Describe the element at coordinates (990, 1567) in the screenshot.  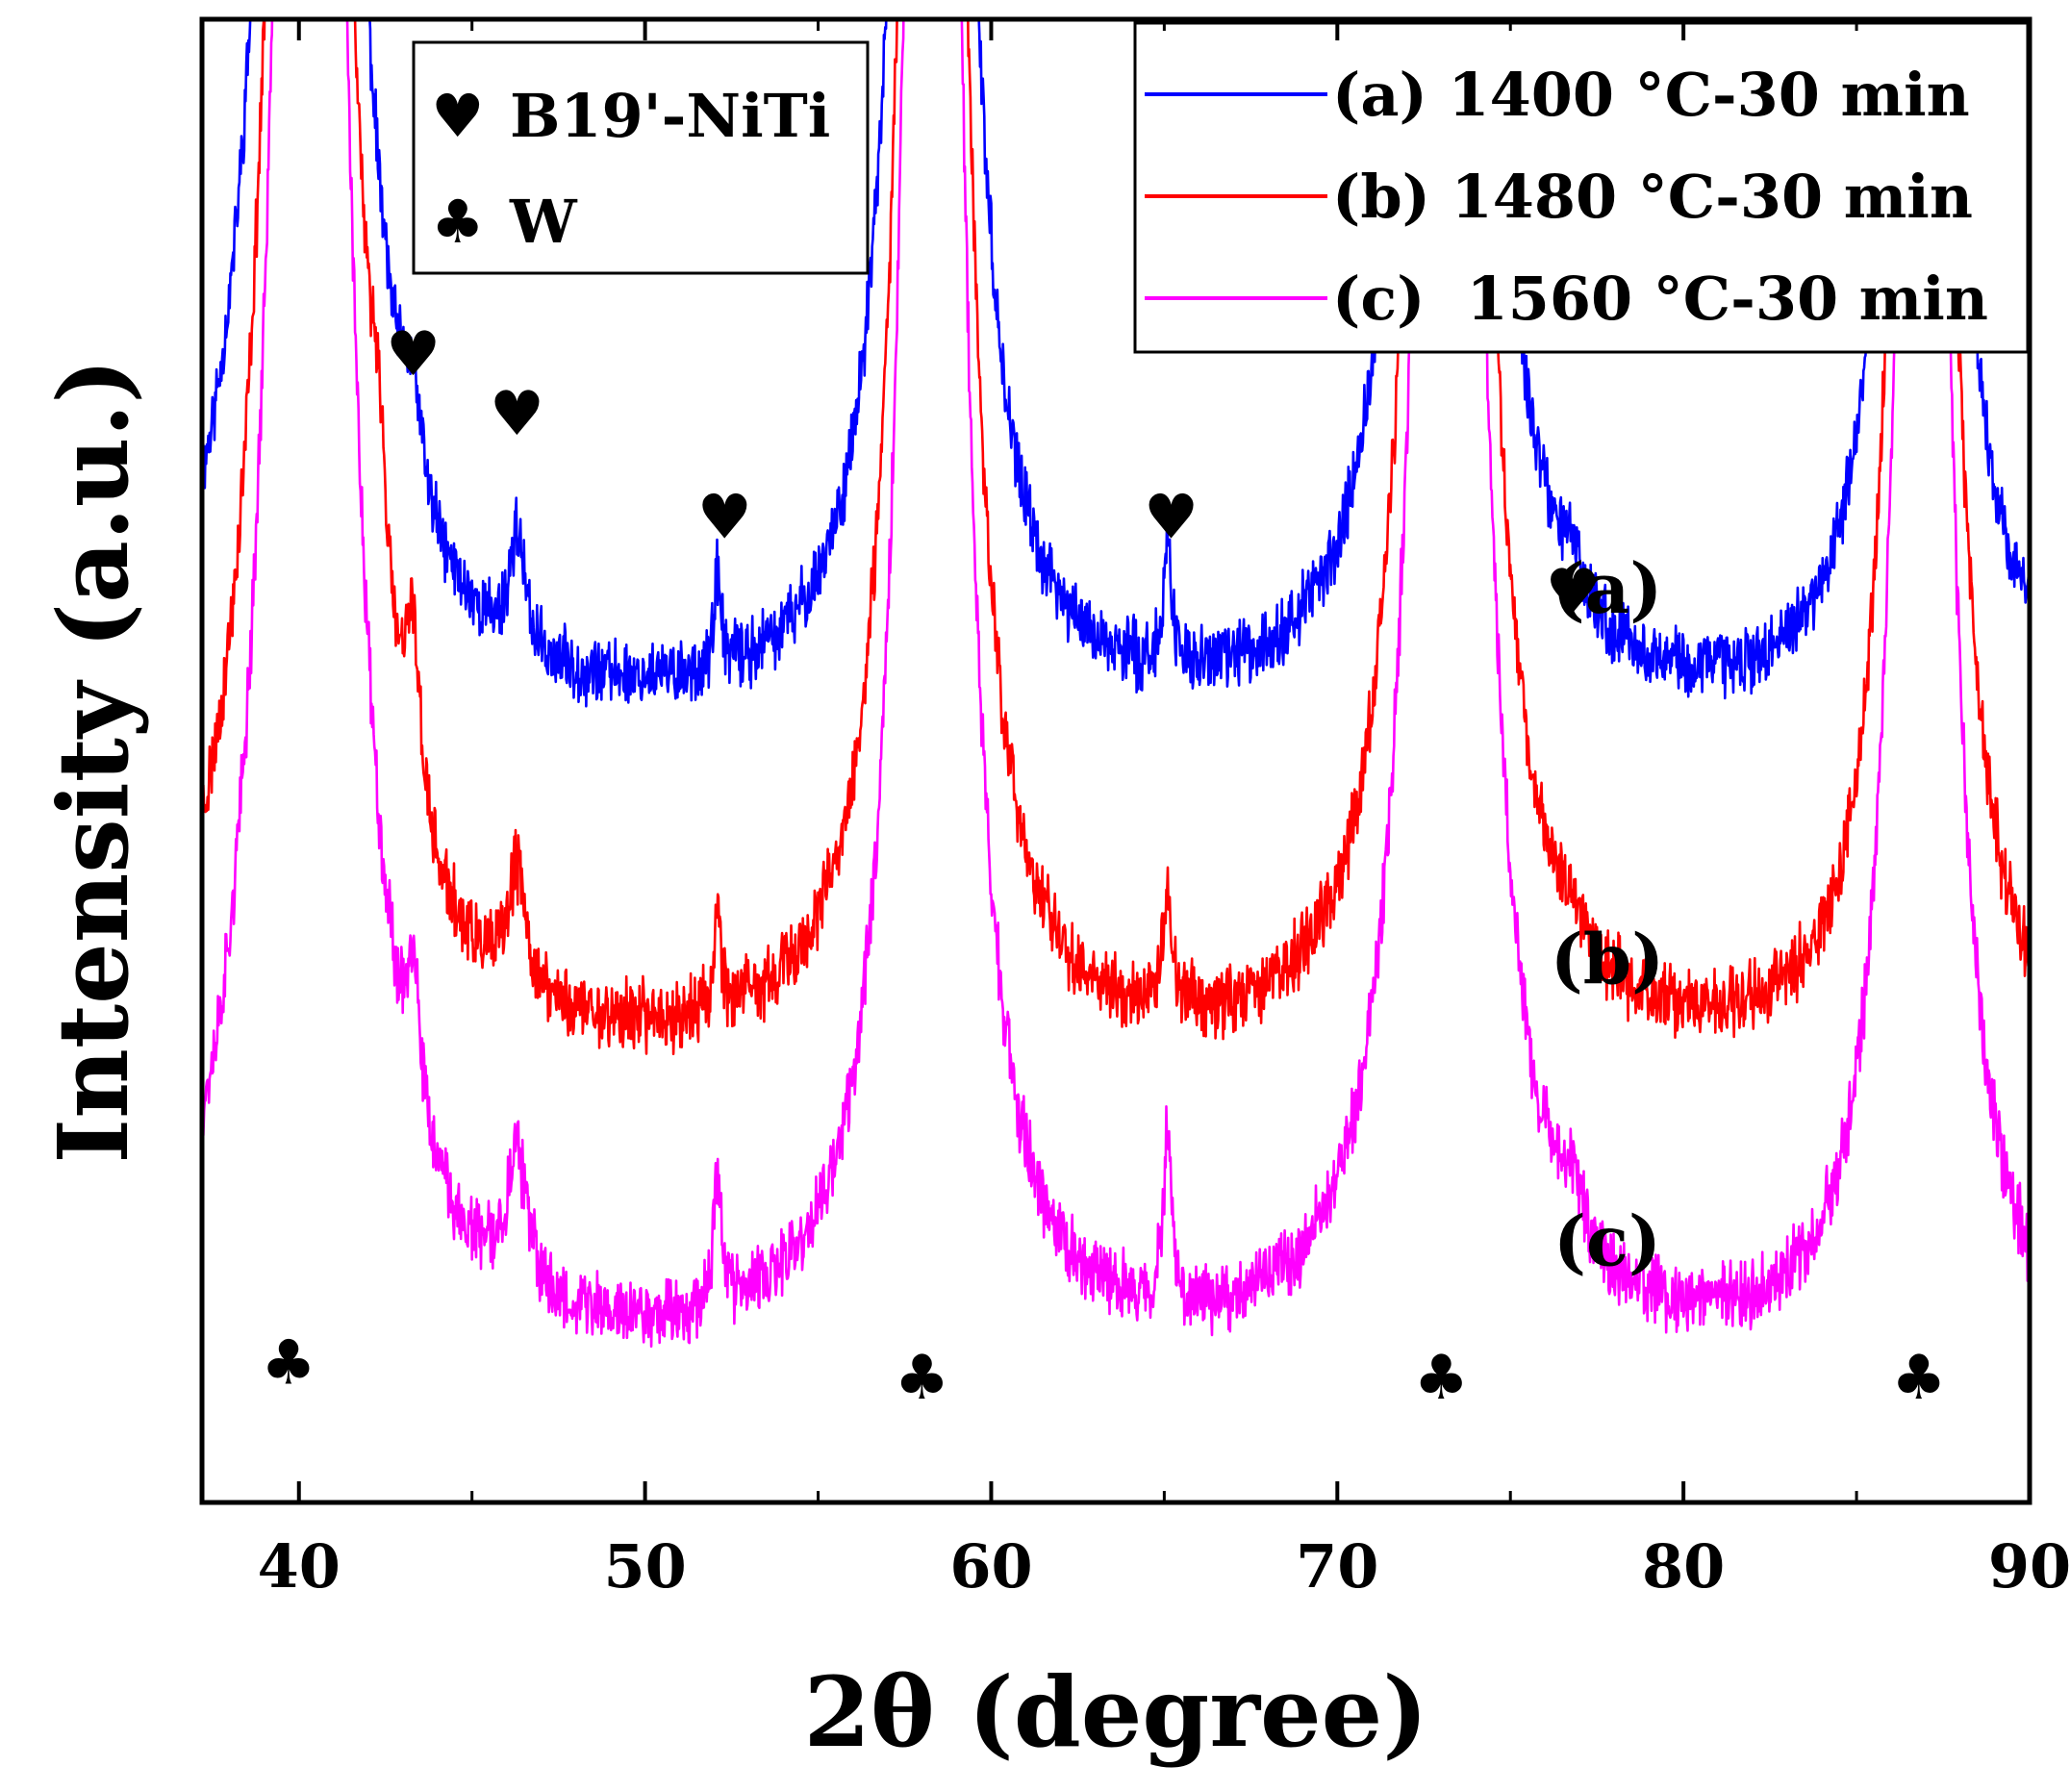
I see `x-tick-label: 60` at that location.